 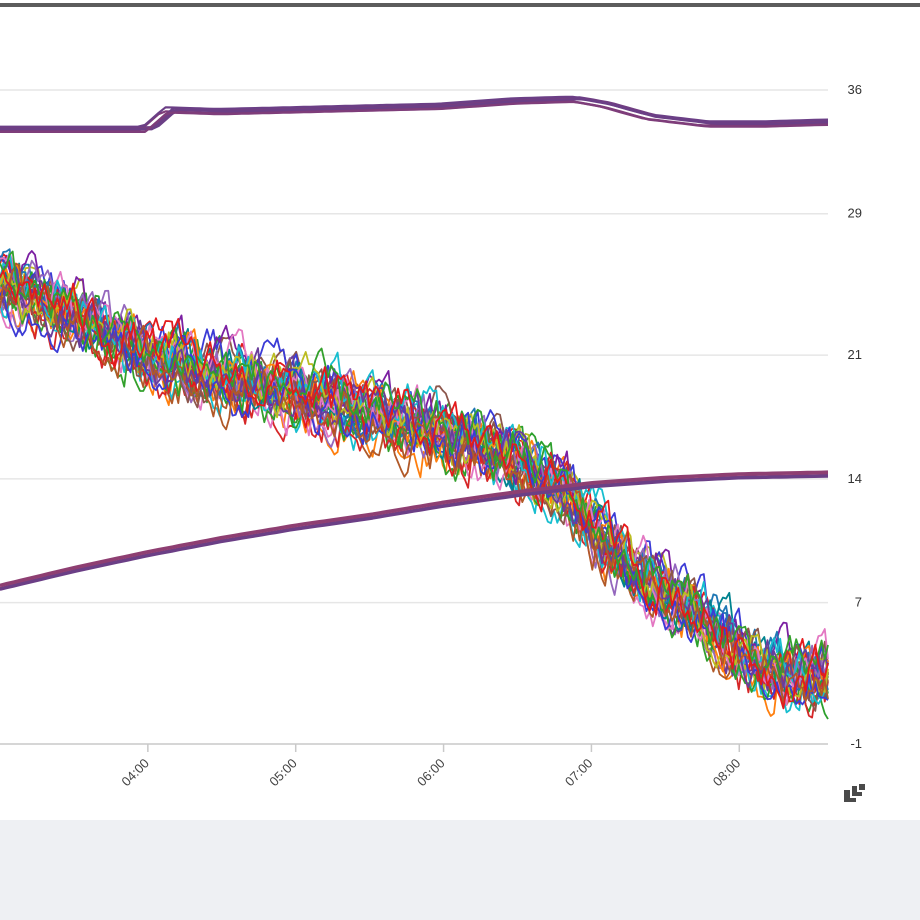 What do you see at coordinates (855, 213) in the screenshot?
I see `y-tick-label: 29` at bounding box center [855, 213].